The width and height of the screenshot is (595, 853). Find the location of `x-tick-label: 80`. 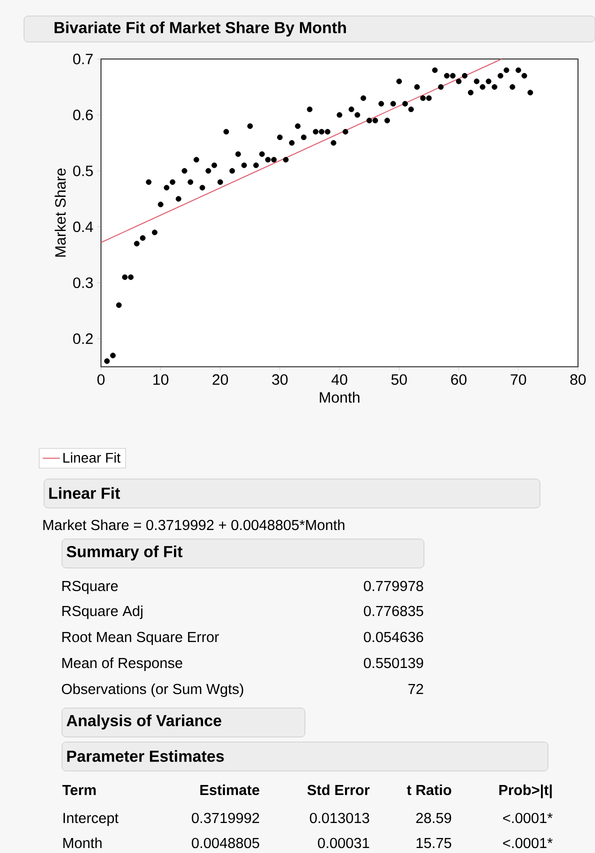

x-tick-label: 80 is located at coordinates (578, 379).